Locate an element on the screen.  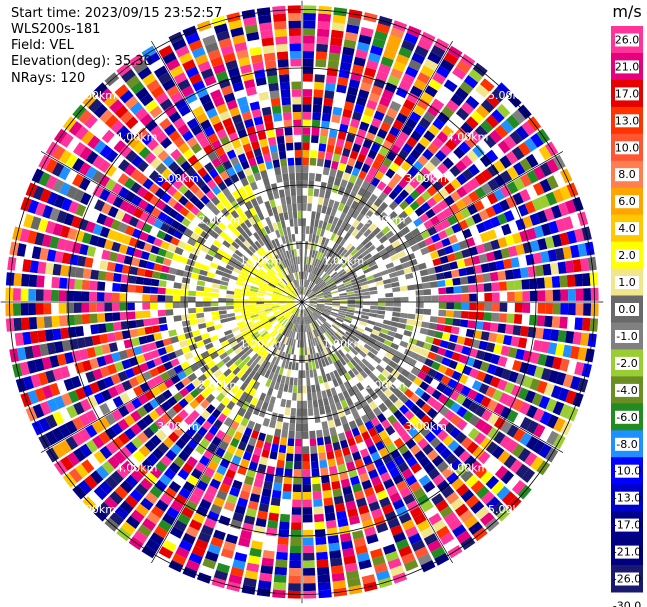
colorbar-tick-bg is located at coordinates (627, 256).